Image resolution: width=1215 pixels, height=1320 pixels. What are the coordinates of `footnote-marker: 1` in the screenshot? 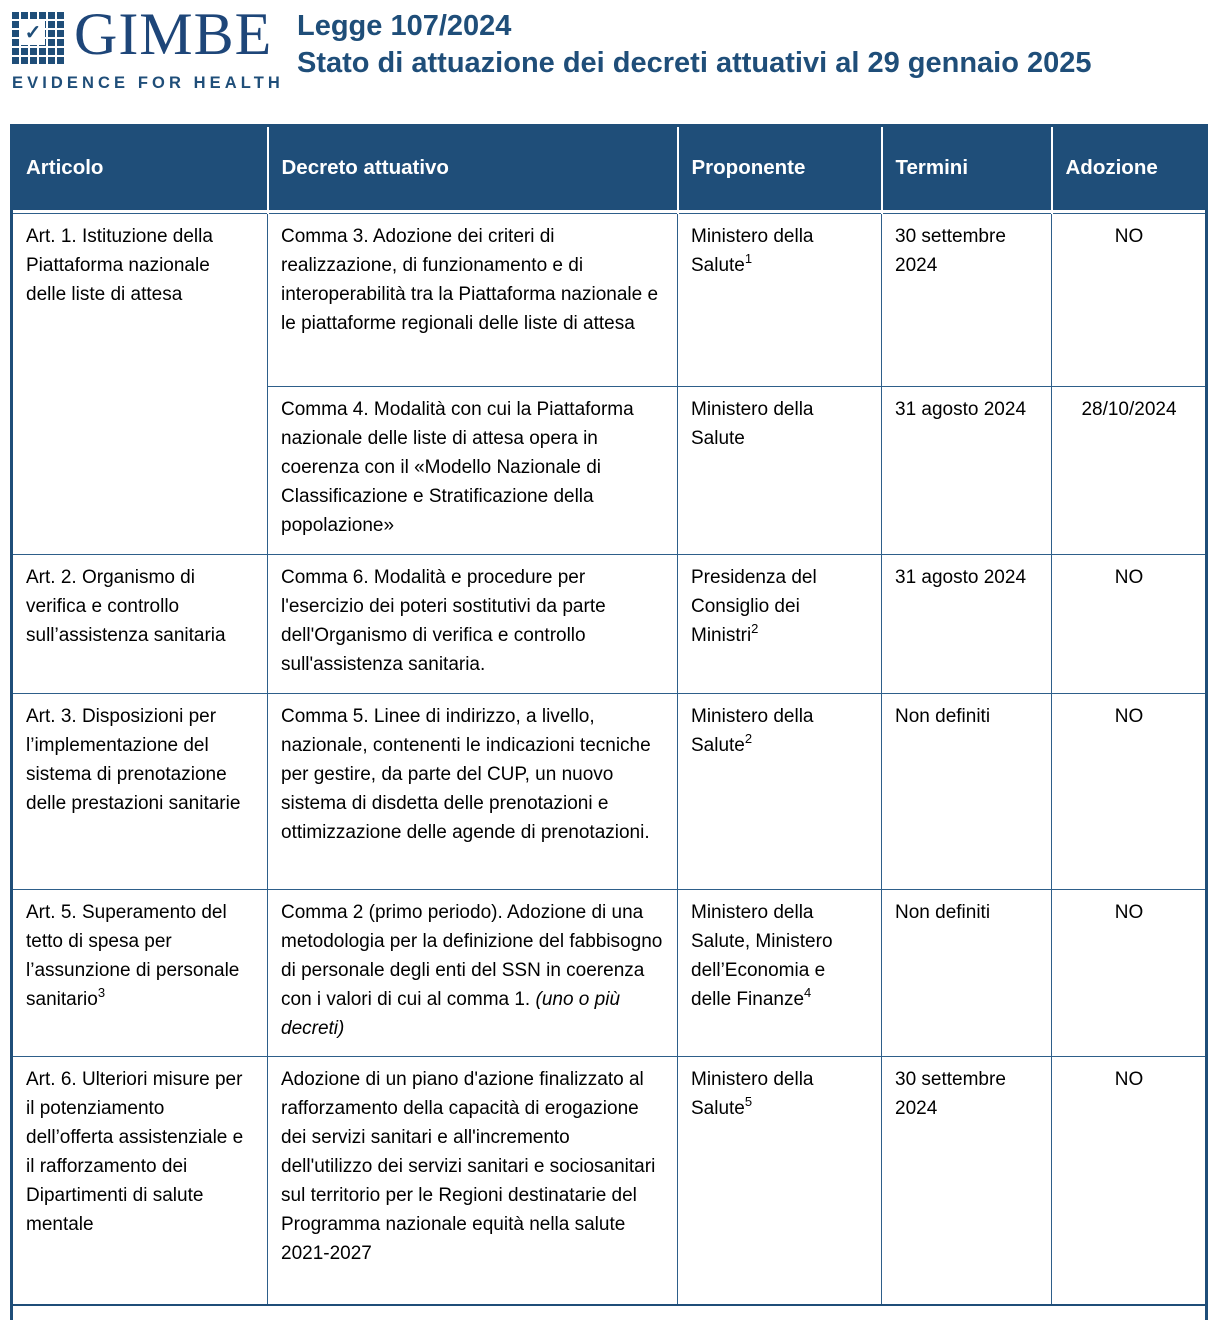 It's located at (748, 258).